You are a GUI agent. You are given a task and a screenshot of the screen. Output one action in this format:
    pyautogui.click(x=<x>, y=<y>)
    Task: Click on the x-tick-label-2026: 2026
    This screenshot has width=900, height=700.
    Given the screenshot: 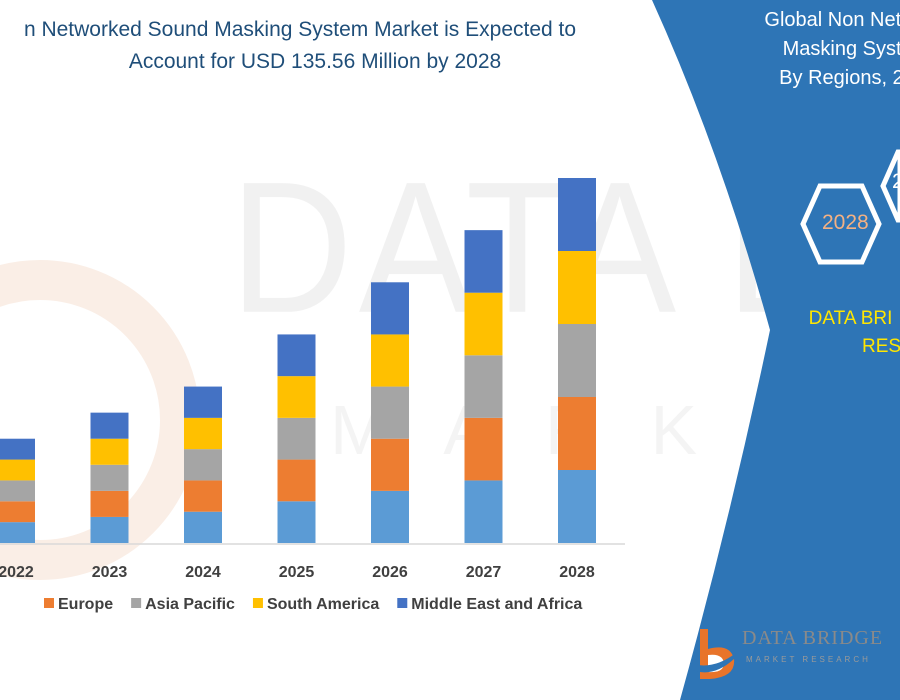 What is the action you would take?
    pyautogui.click(x=390, y=572)
    